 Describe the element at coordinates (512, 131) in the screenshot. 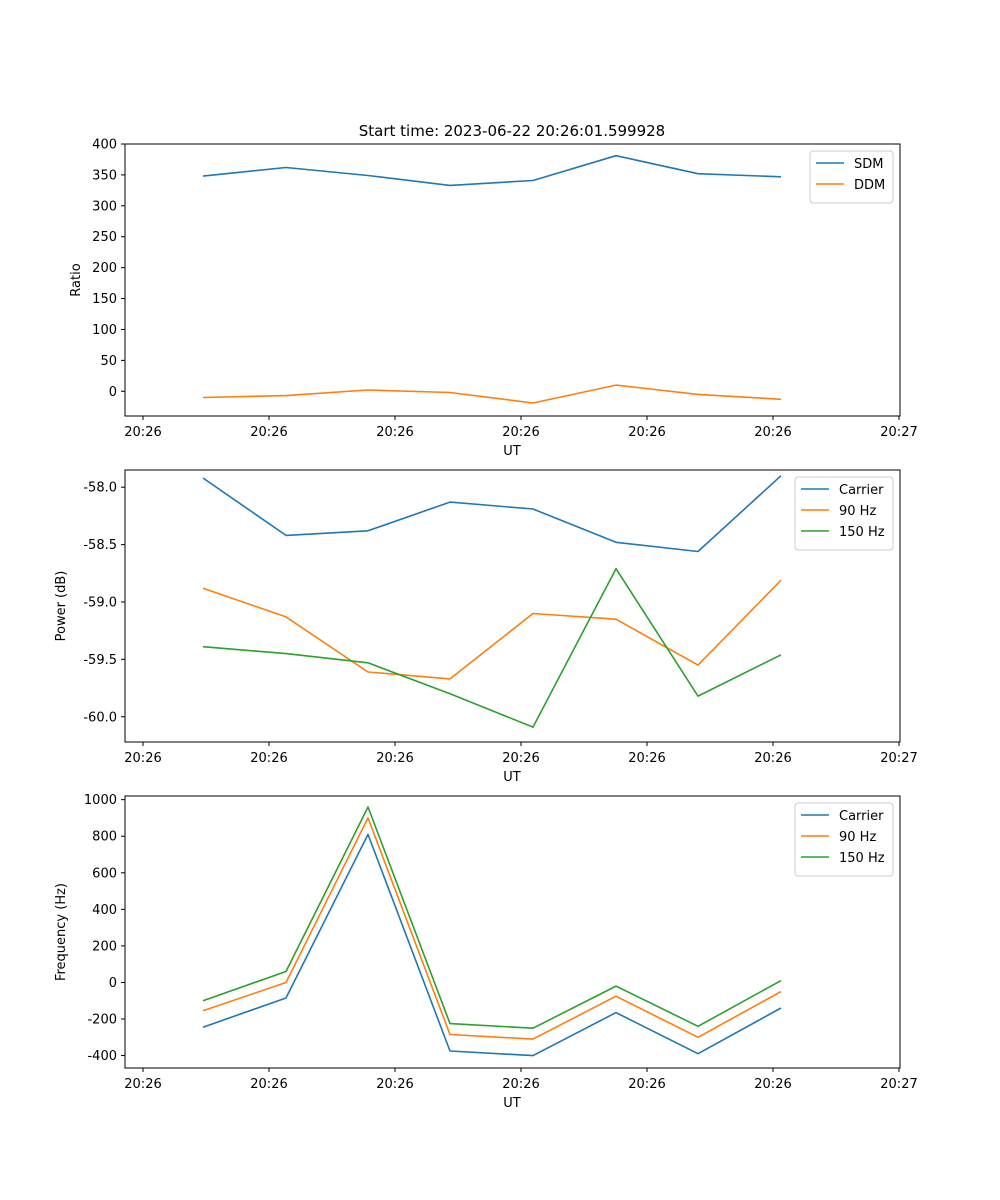

I see `figure-title: Start time: 2023-06-22 20:26:01.599928` at that location.